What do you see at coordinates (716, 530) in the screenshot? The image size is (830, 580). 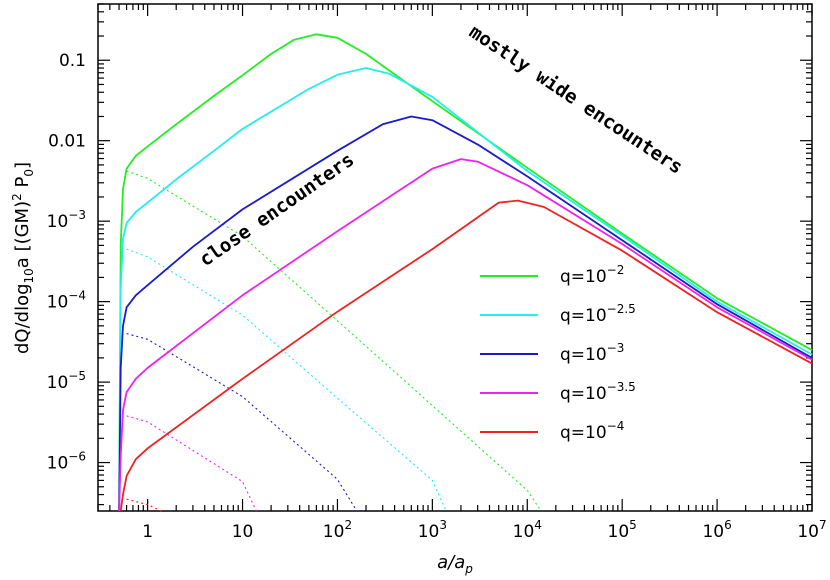 I see `x-tick-label: 10⁶` at bounding box center [716, 530].